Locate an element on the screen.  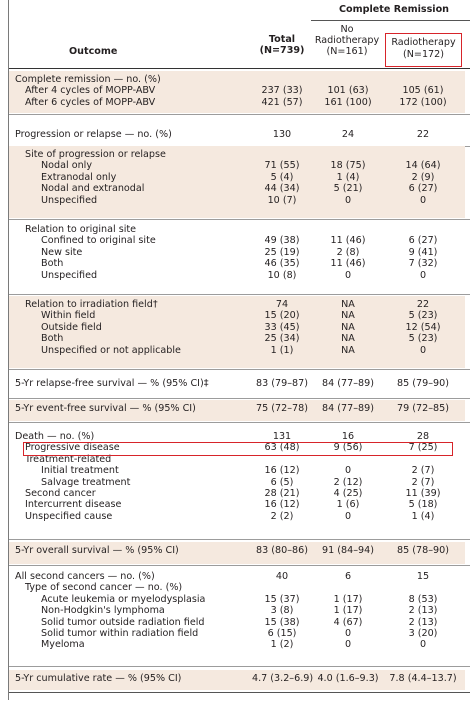
radiotherapy-cell: 6 (27) is located at coordinates (423, 189).